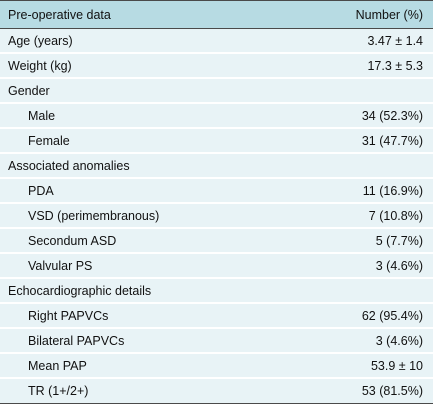  I want to click on row-label: Secondum ASD, so click(72, 240).